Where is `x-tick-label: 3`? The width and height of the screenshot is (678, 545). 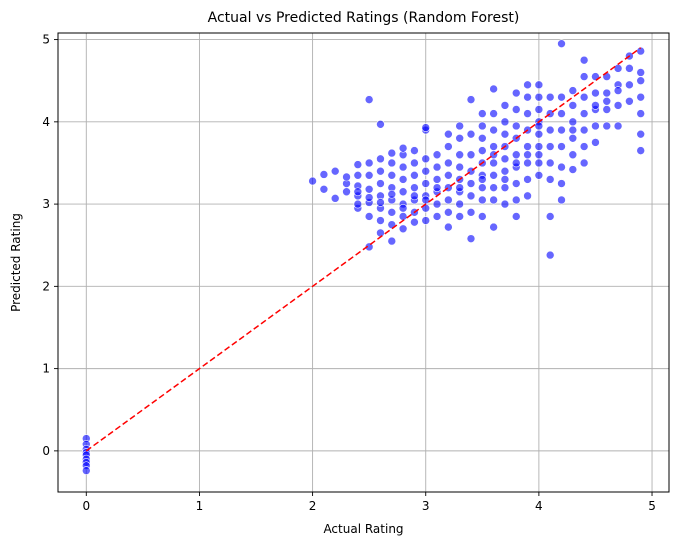 x-tick-label: 3 is located at coordinates (426, 506).